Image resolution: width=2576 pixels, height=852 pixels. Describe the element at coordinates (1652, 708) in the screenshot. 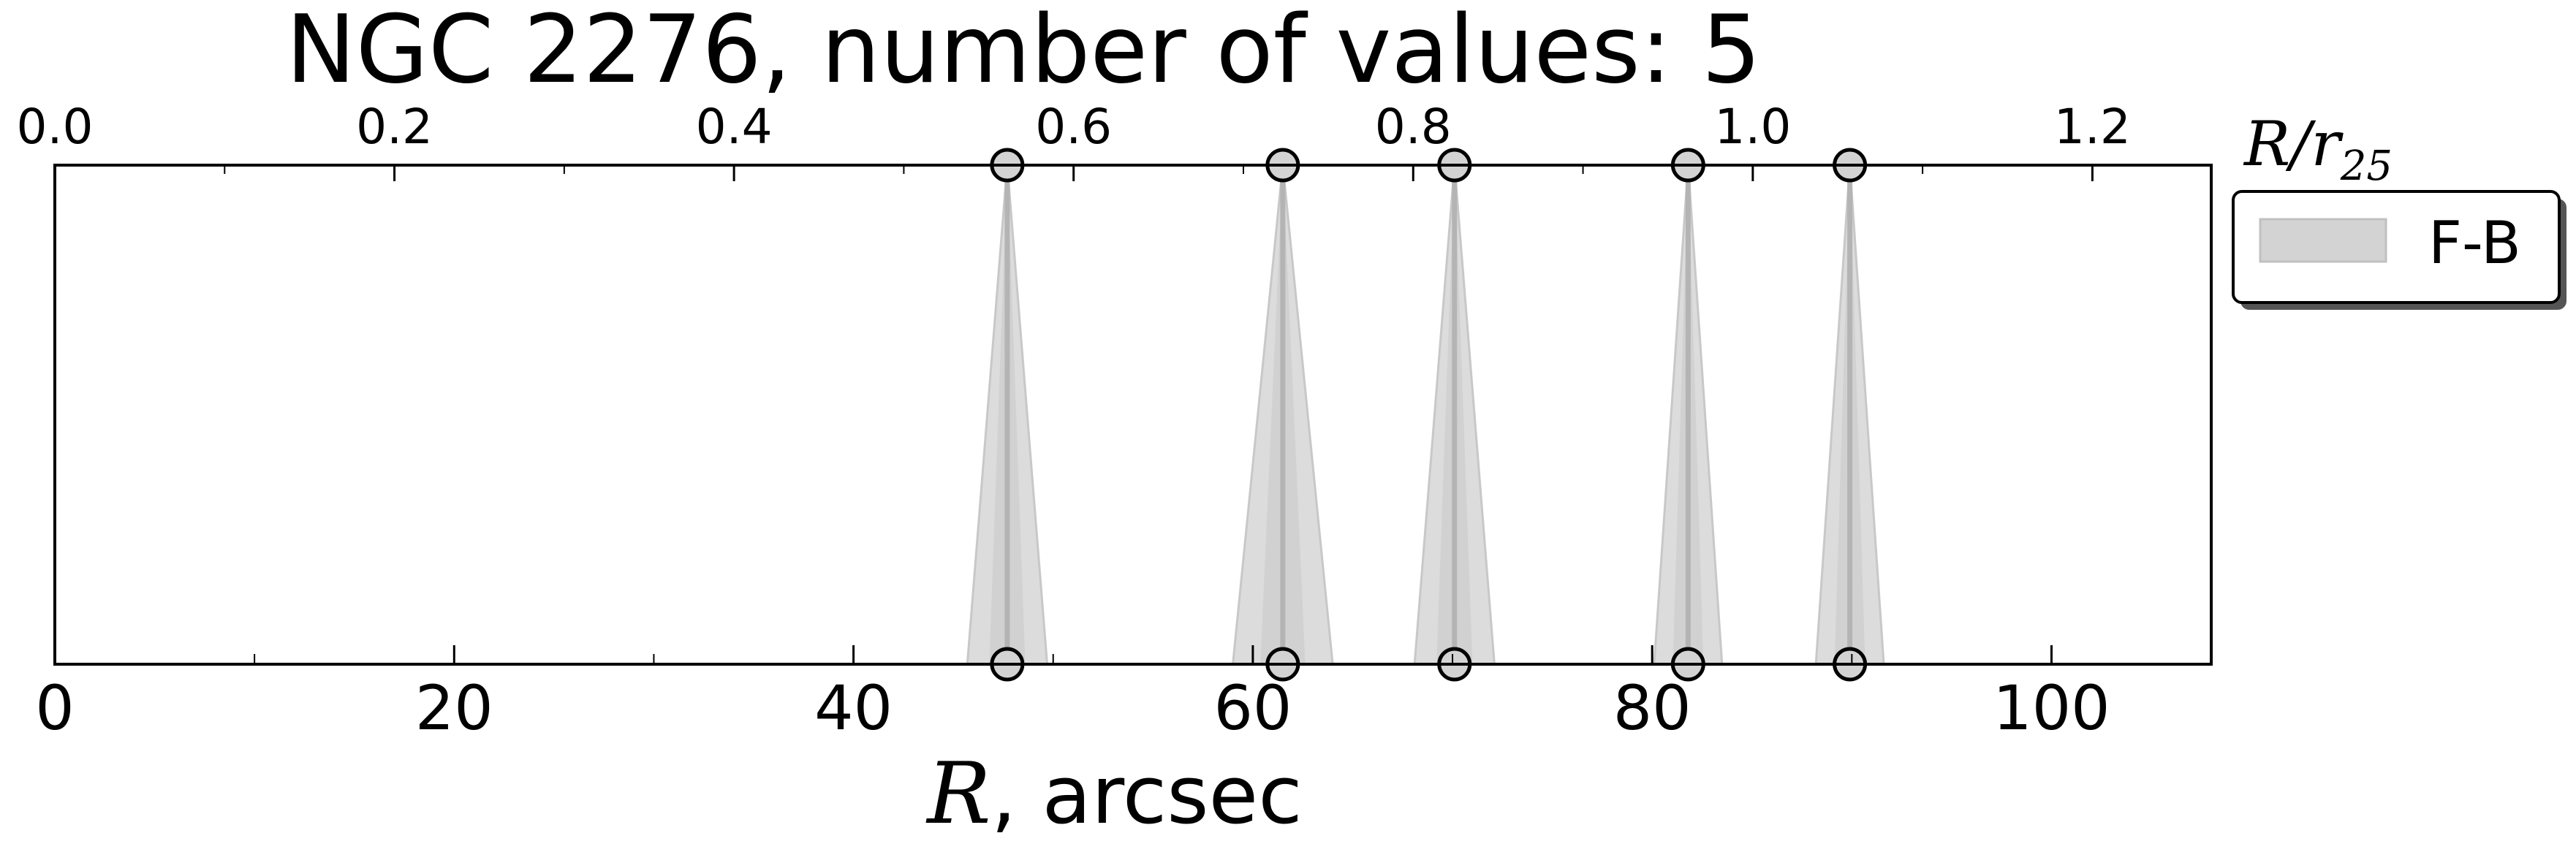

I see `x-tick-label-4: 80` at that location.